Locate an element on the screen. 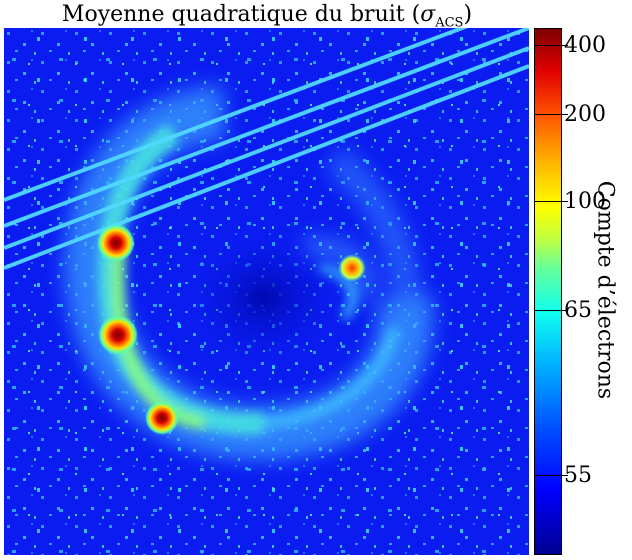 This screenshot has height=560, width=632. colorbar-tick-label-200: 200 is located at coordinates (585, 114).